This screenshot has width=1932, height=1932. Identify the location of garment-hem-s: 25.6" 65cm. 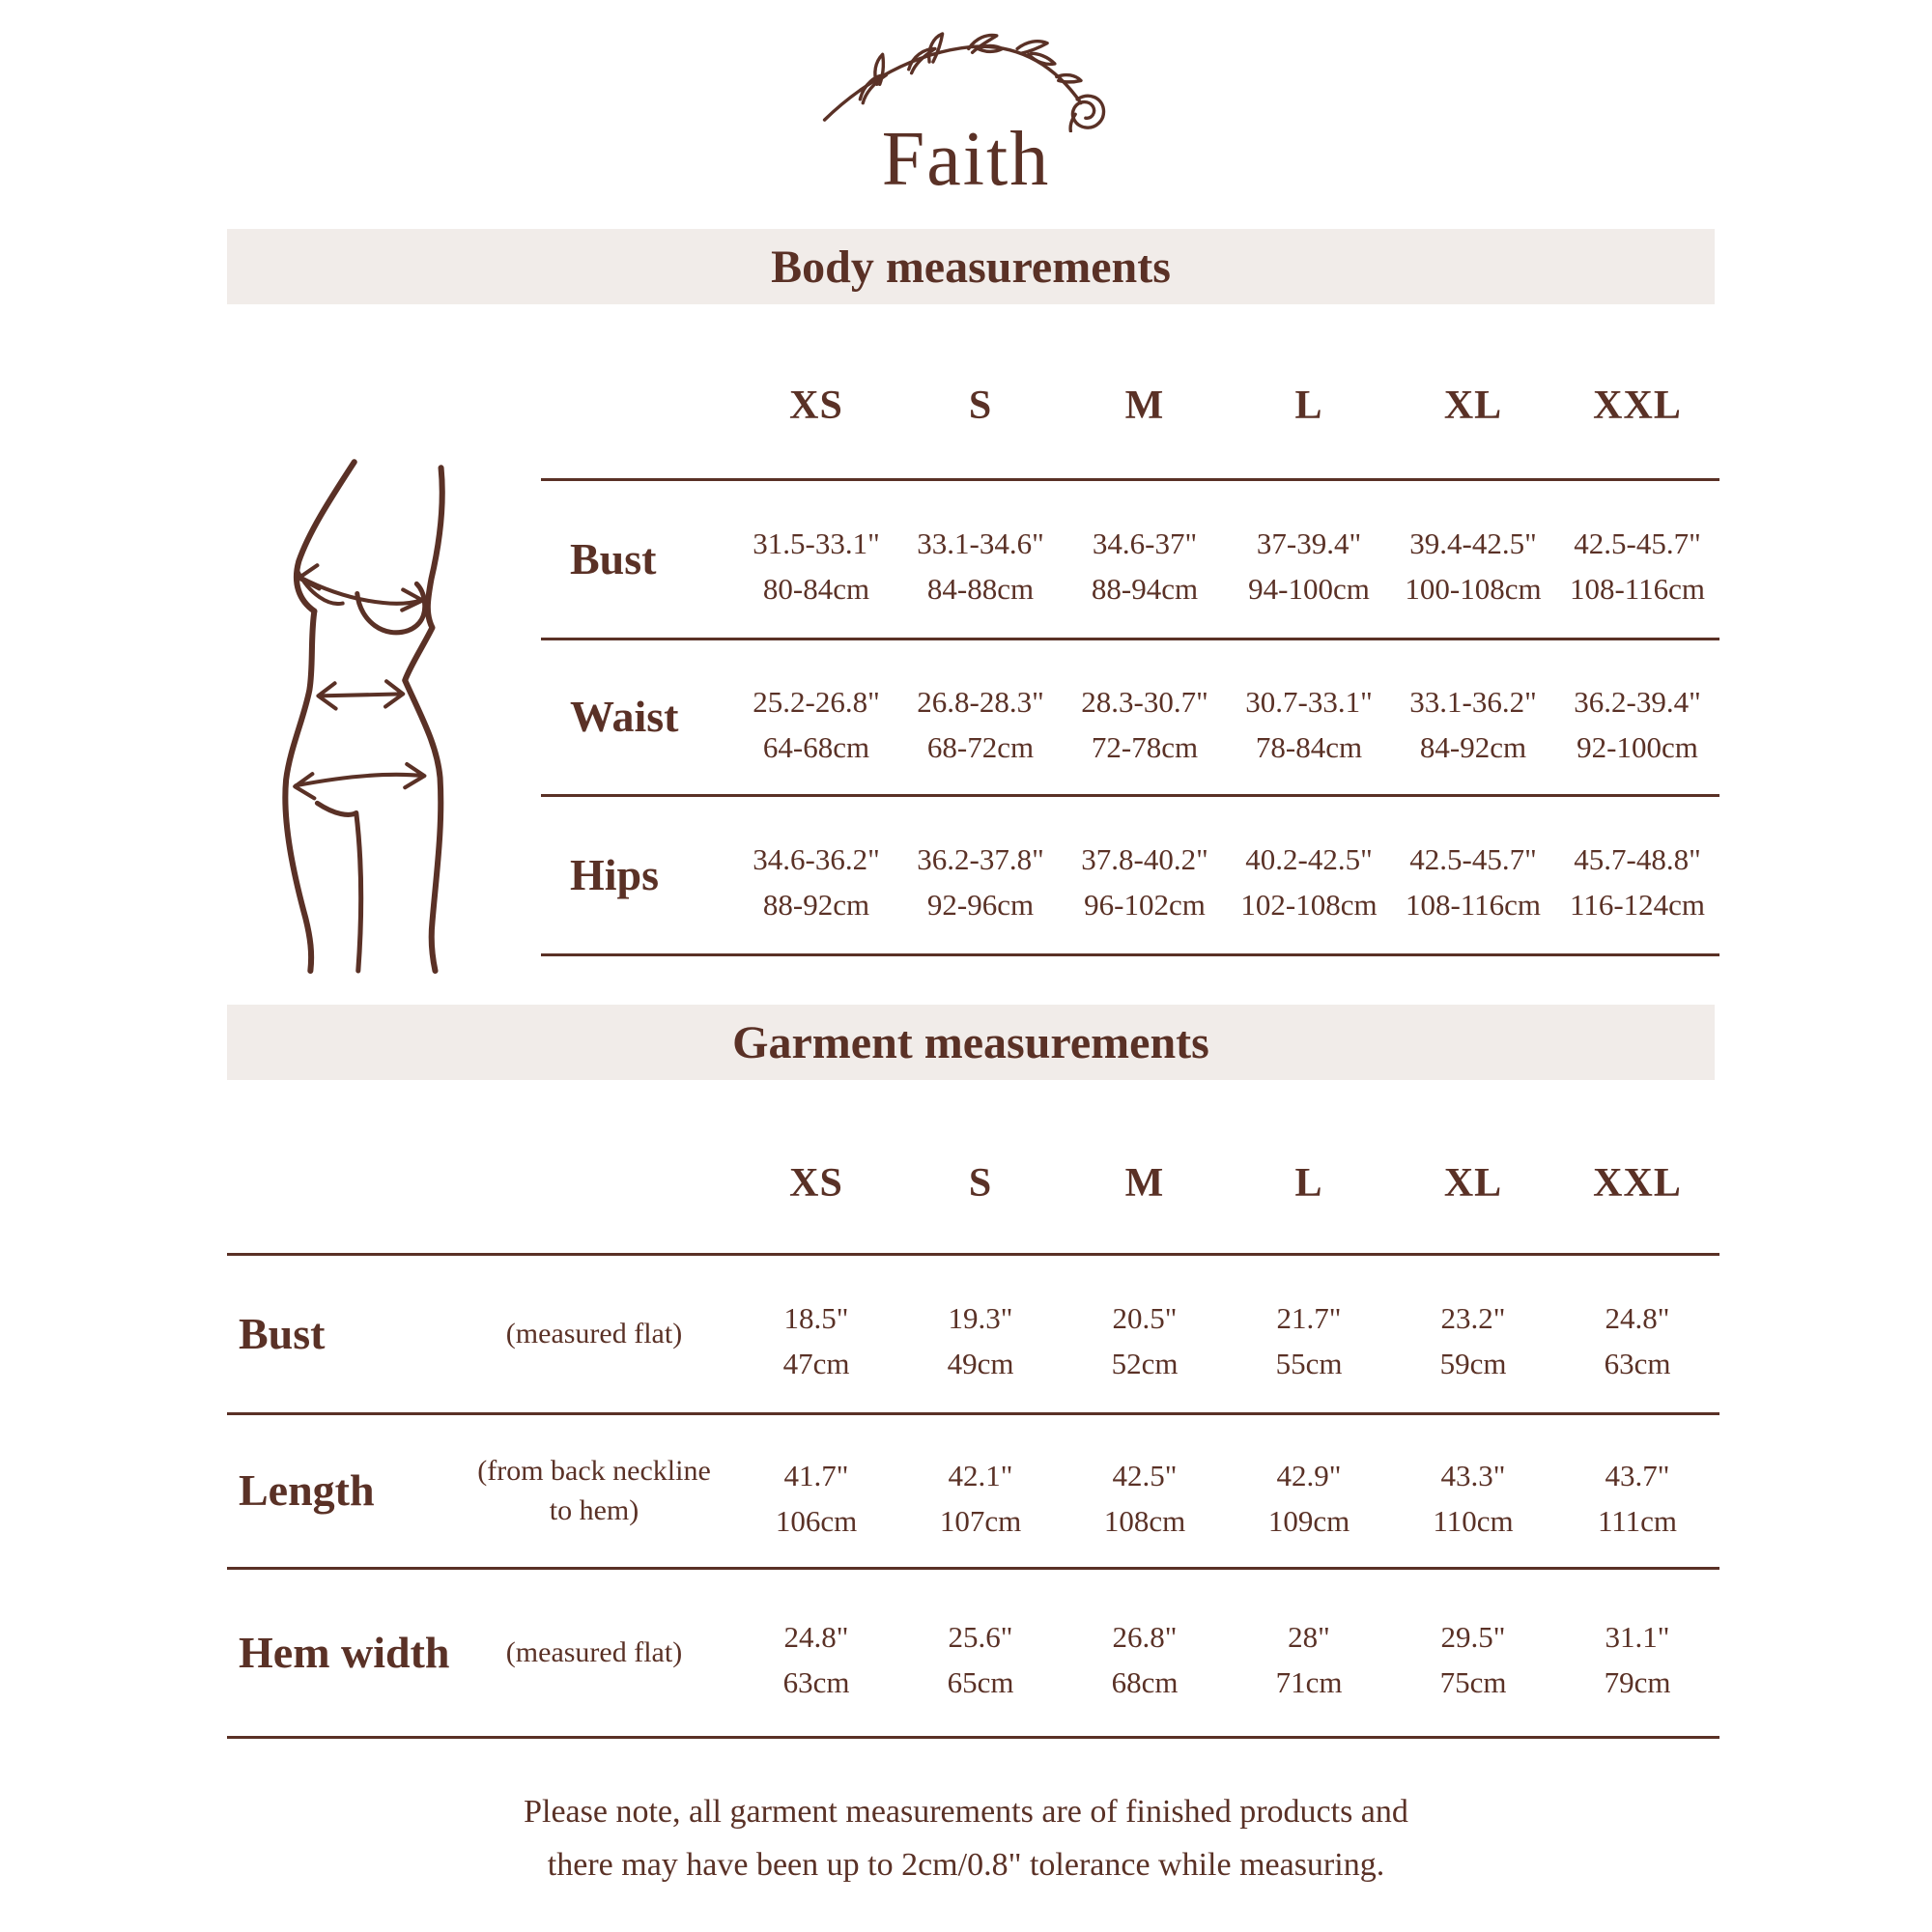
(980, 1653).